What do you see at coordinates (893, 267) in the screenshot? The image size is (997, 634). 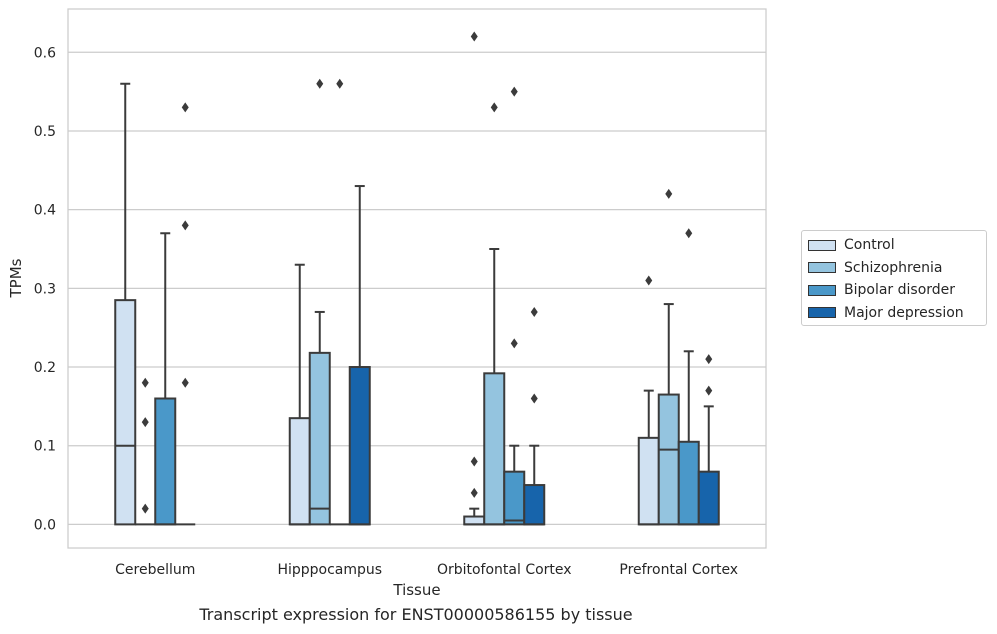 I see `legend-label: Schizophrenia` at bounding box center [893, 267].